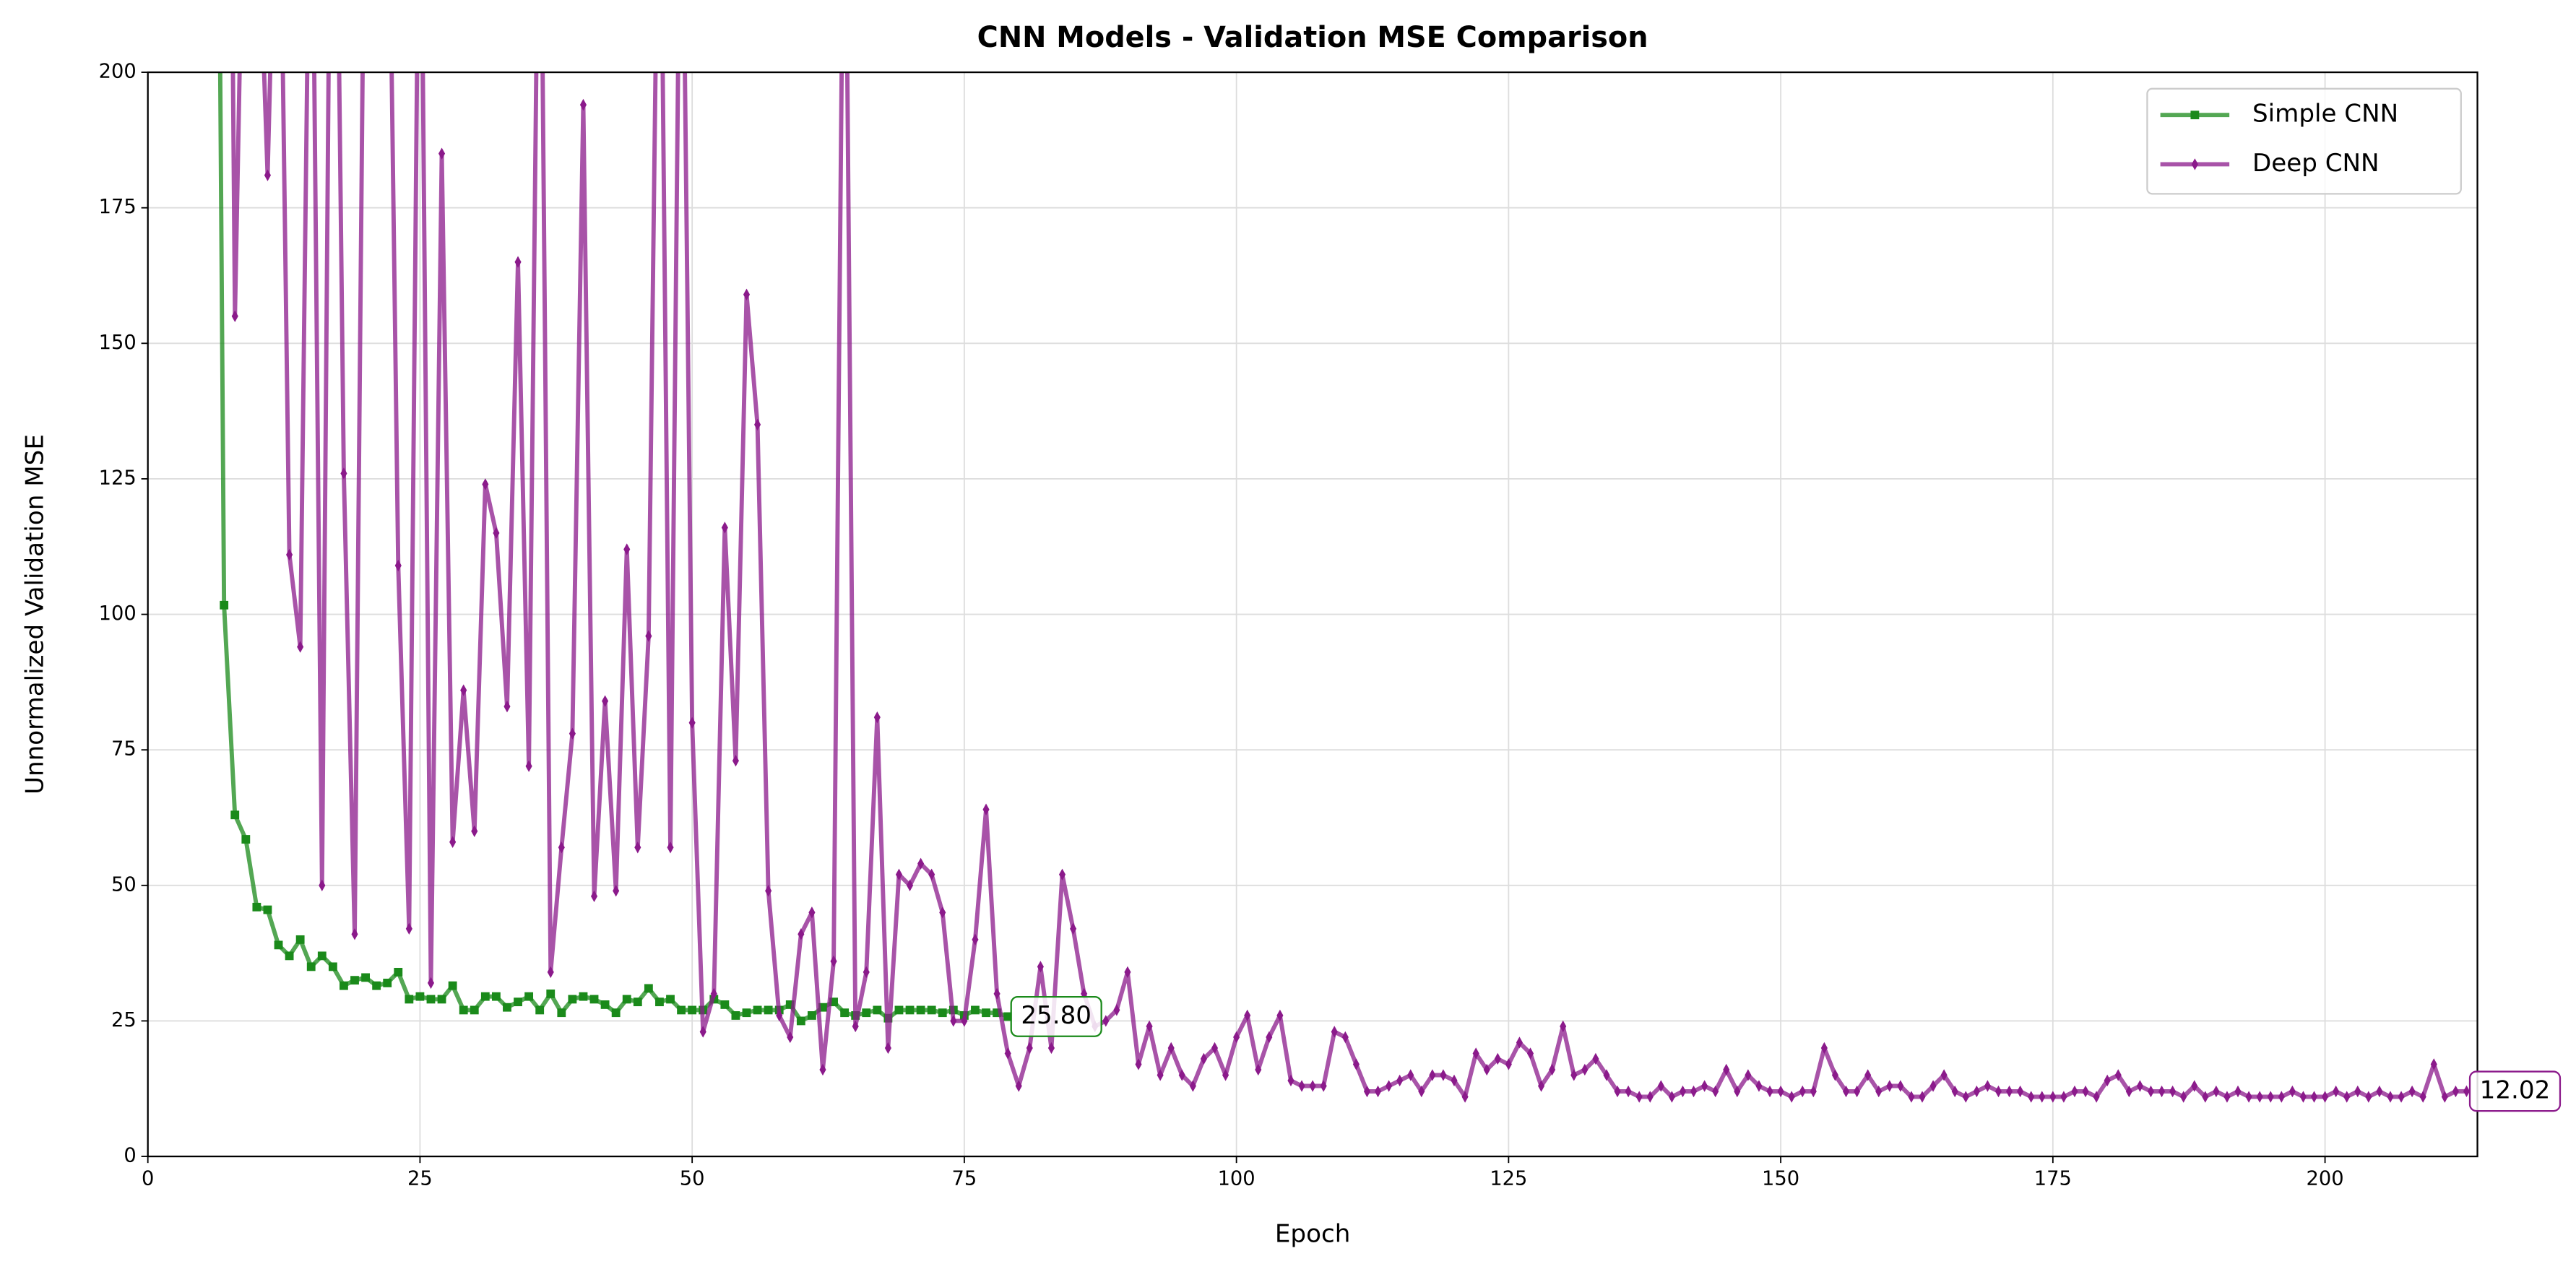 This screenshot has height=1277, width=2576. What do you see at coordinates (35, 614) in the screenshot?
I see `y-axis-label: Unnormalized Validation MSE` at bounding box center [35, 614].